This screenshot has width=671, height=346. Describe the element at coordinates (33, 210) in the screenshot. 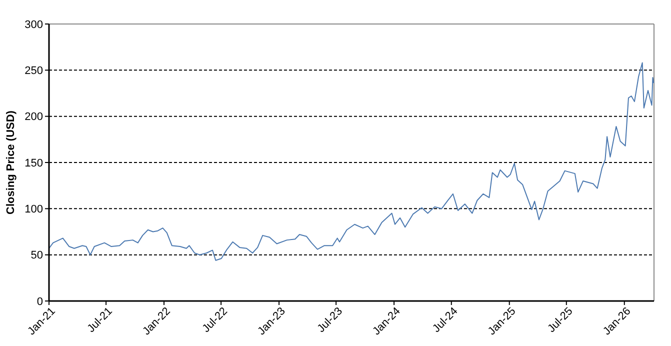

I see `y-tick-label: 100` at that location.